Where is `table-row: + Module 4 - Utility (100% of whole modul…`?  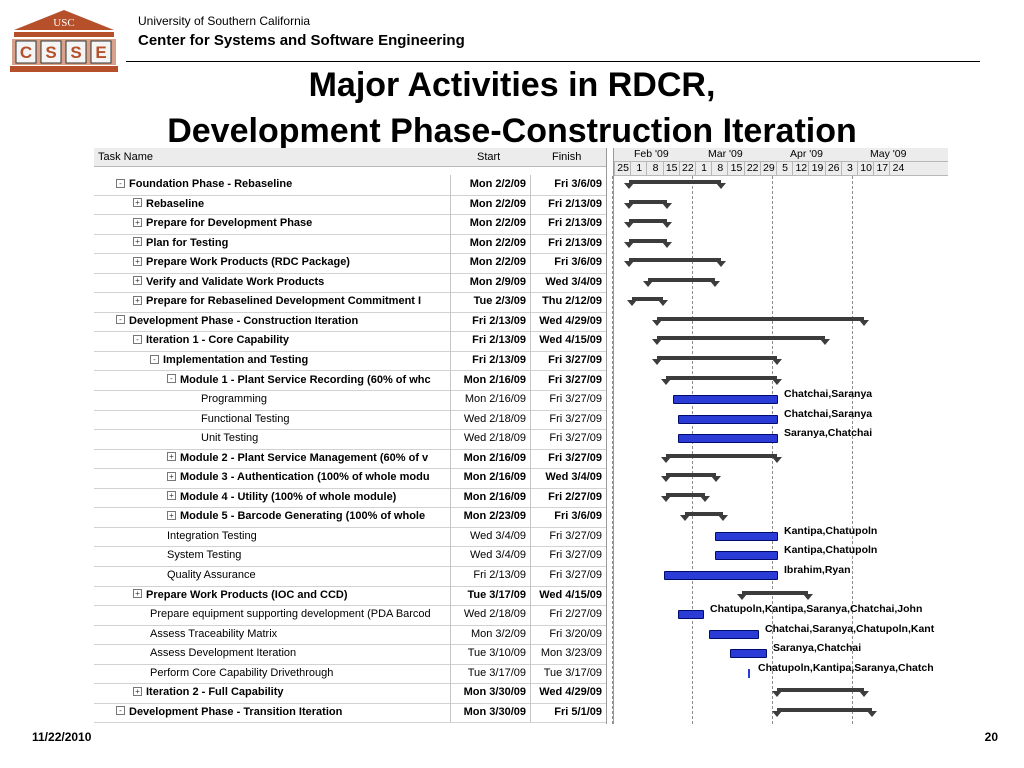 table-row: + Module 4 - Utility (100% of whole modul… is located at coordinates (350, 498).